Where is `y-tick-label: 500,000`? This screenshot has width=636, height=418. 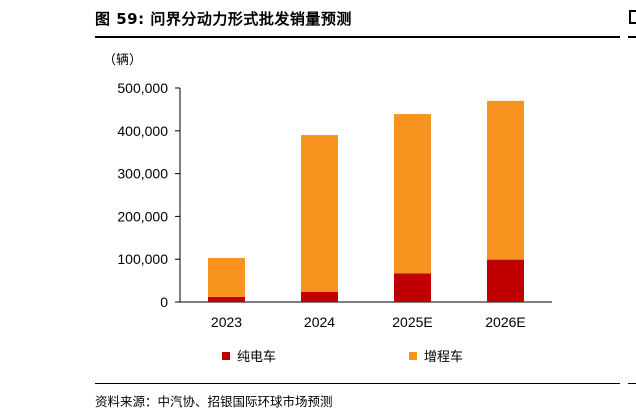
y-tick-label: 500,000 is located at coordinates (142, 88).